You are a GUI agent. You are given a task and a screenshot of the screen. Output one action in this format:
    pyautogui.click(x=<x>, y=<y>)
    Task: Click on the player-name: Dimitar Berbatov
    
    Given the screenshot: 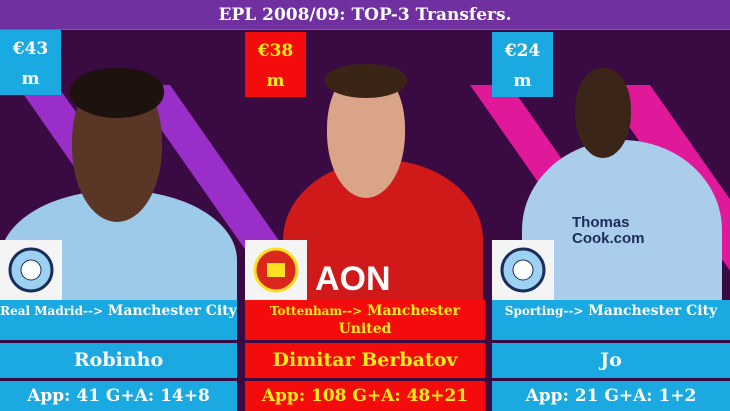 What is the action you would take?
    pyautogui.click(x=365, y=360)
    